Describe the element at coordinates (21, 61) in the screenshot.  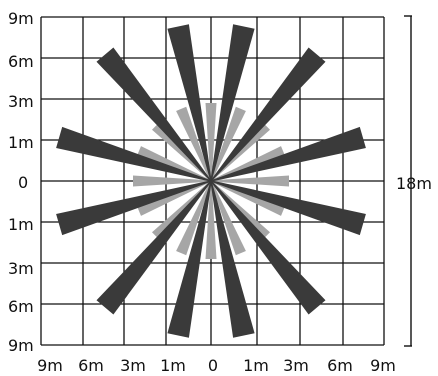
I see `left-label-top-6m: 6m` at that location.